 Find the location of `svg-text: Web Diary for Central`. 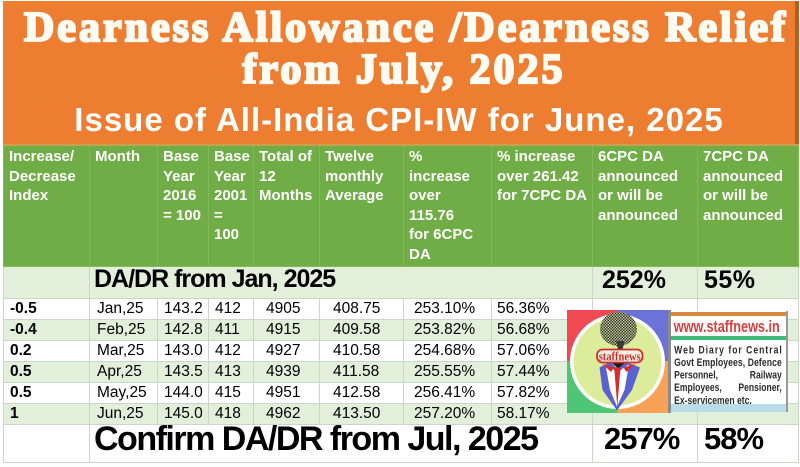

svg-text: Web Diary for Central is located at coordinates (728, 350).